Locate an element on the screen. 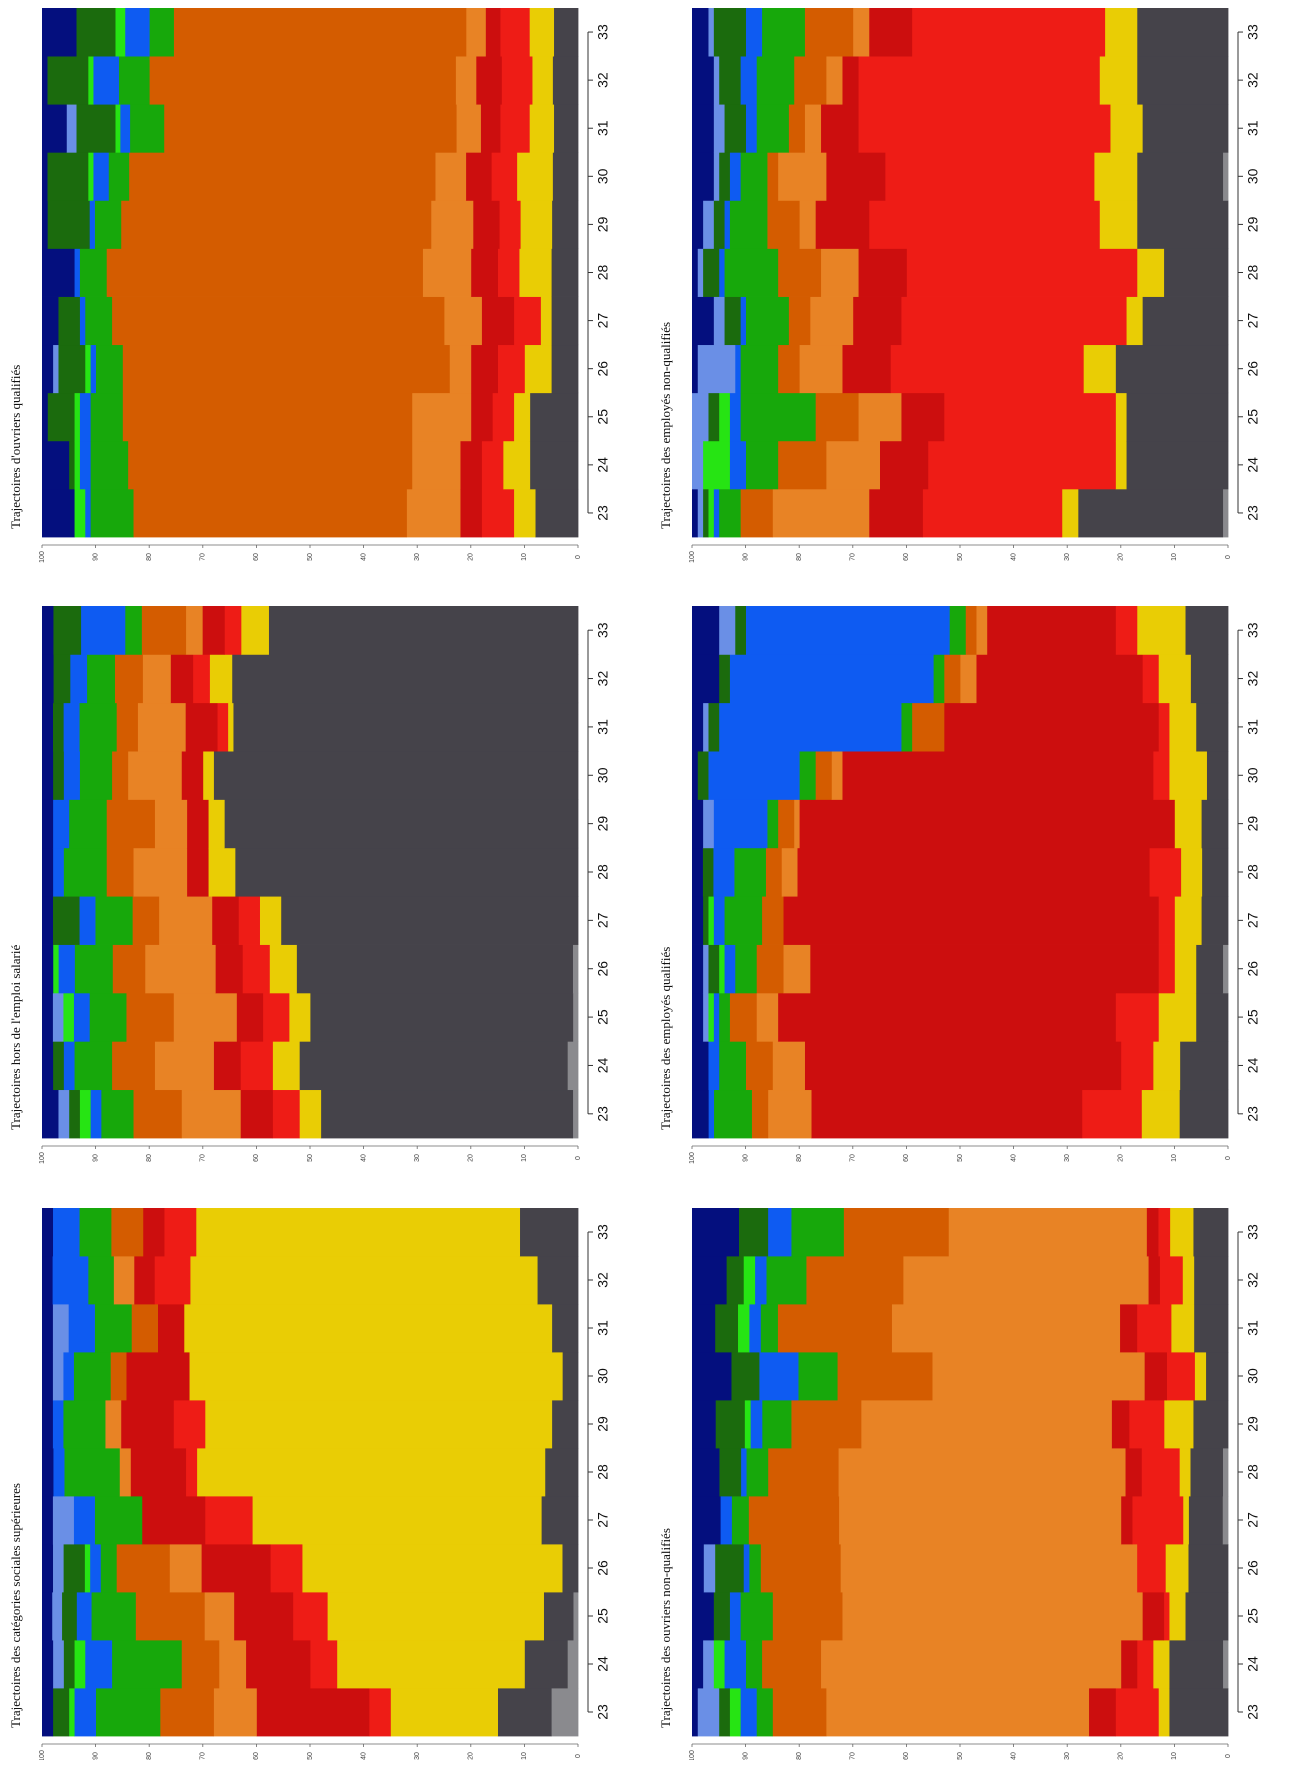 Image resolution: width=1294 pixels, height=1765 pixels. y-tick-label: 50 is located at coordinates (960, 1756).